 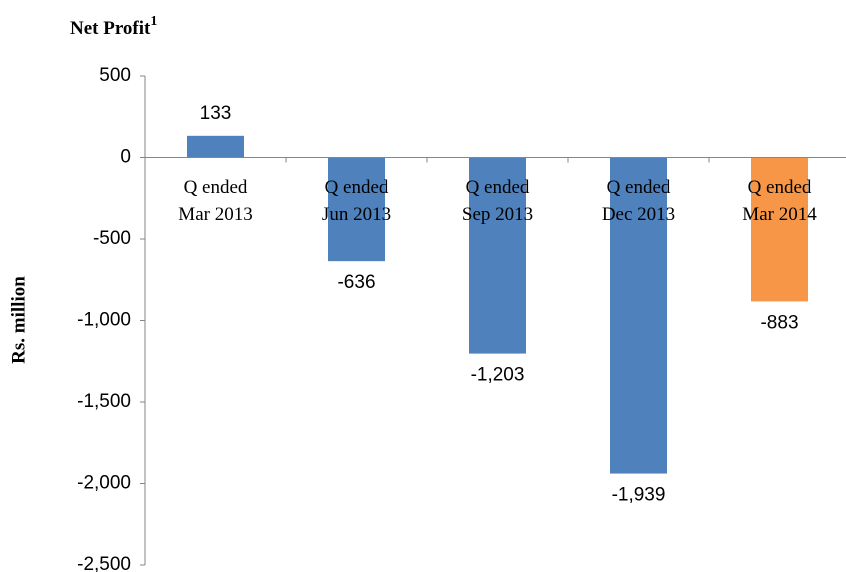 What do you see at coordinates (779, 322) in the screenshot?
I see `value-label: -883` at bounding box center [779, 322].